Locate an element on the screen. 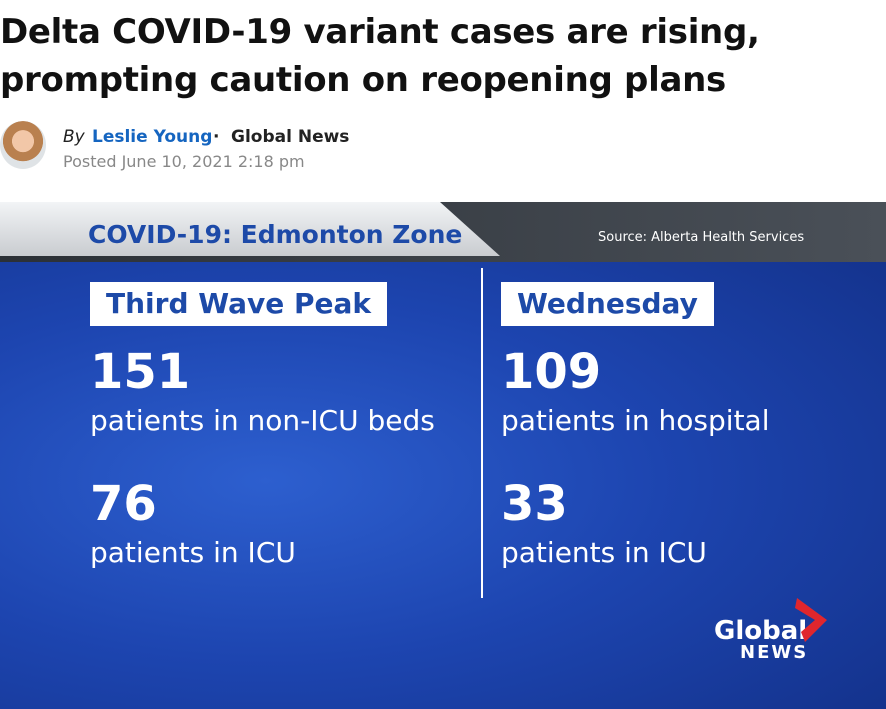 Image resolution: width=886 pixels, height=709 pixels. stat-value: 76 is located at coordinates (123, 504).